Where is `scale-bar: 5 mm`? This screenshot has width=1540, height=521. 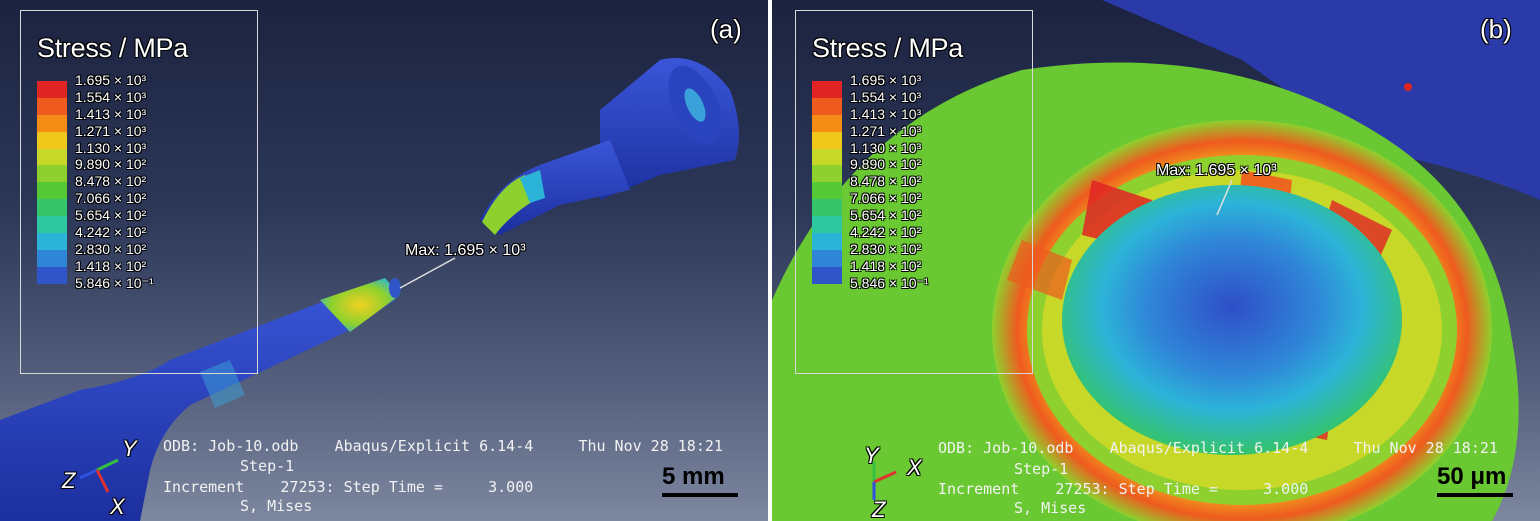
scale-bar: 5 mm is located at coordinates (700, 480).